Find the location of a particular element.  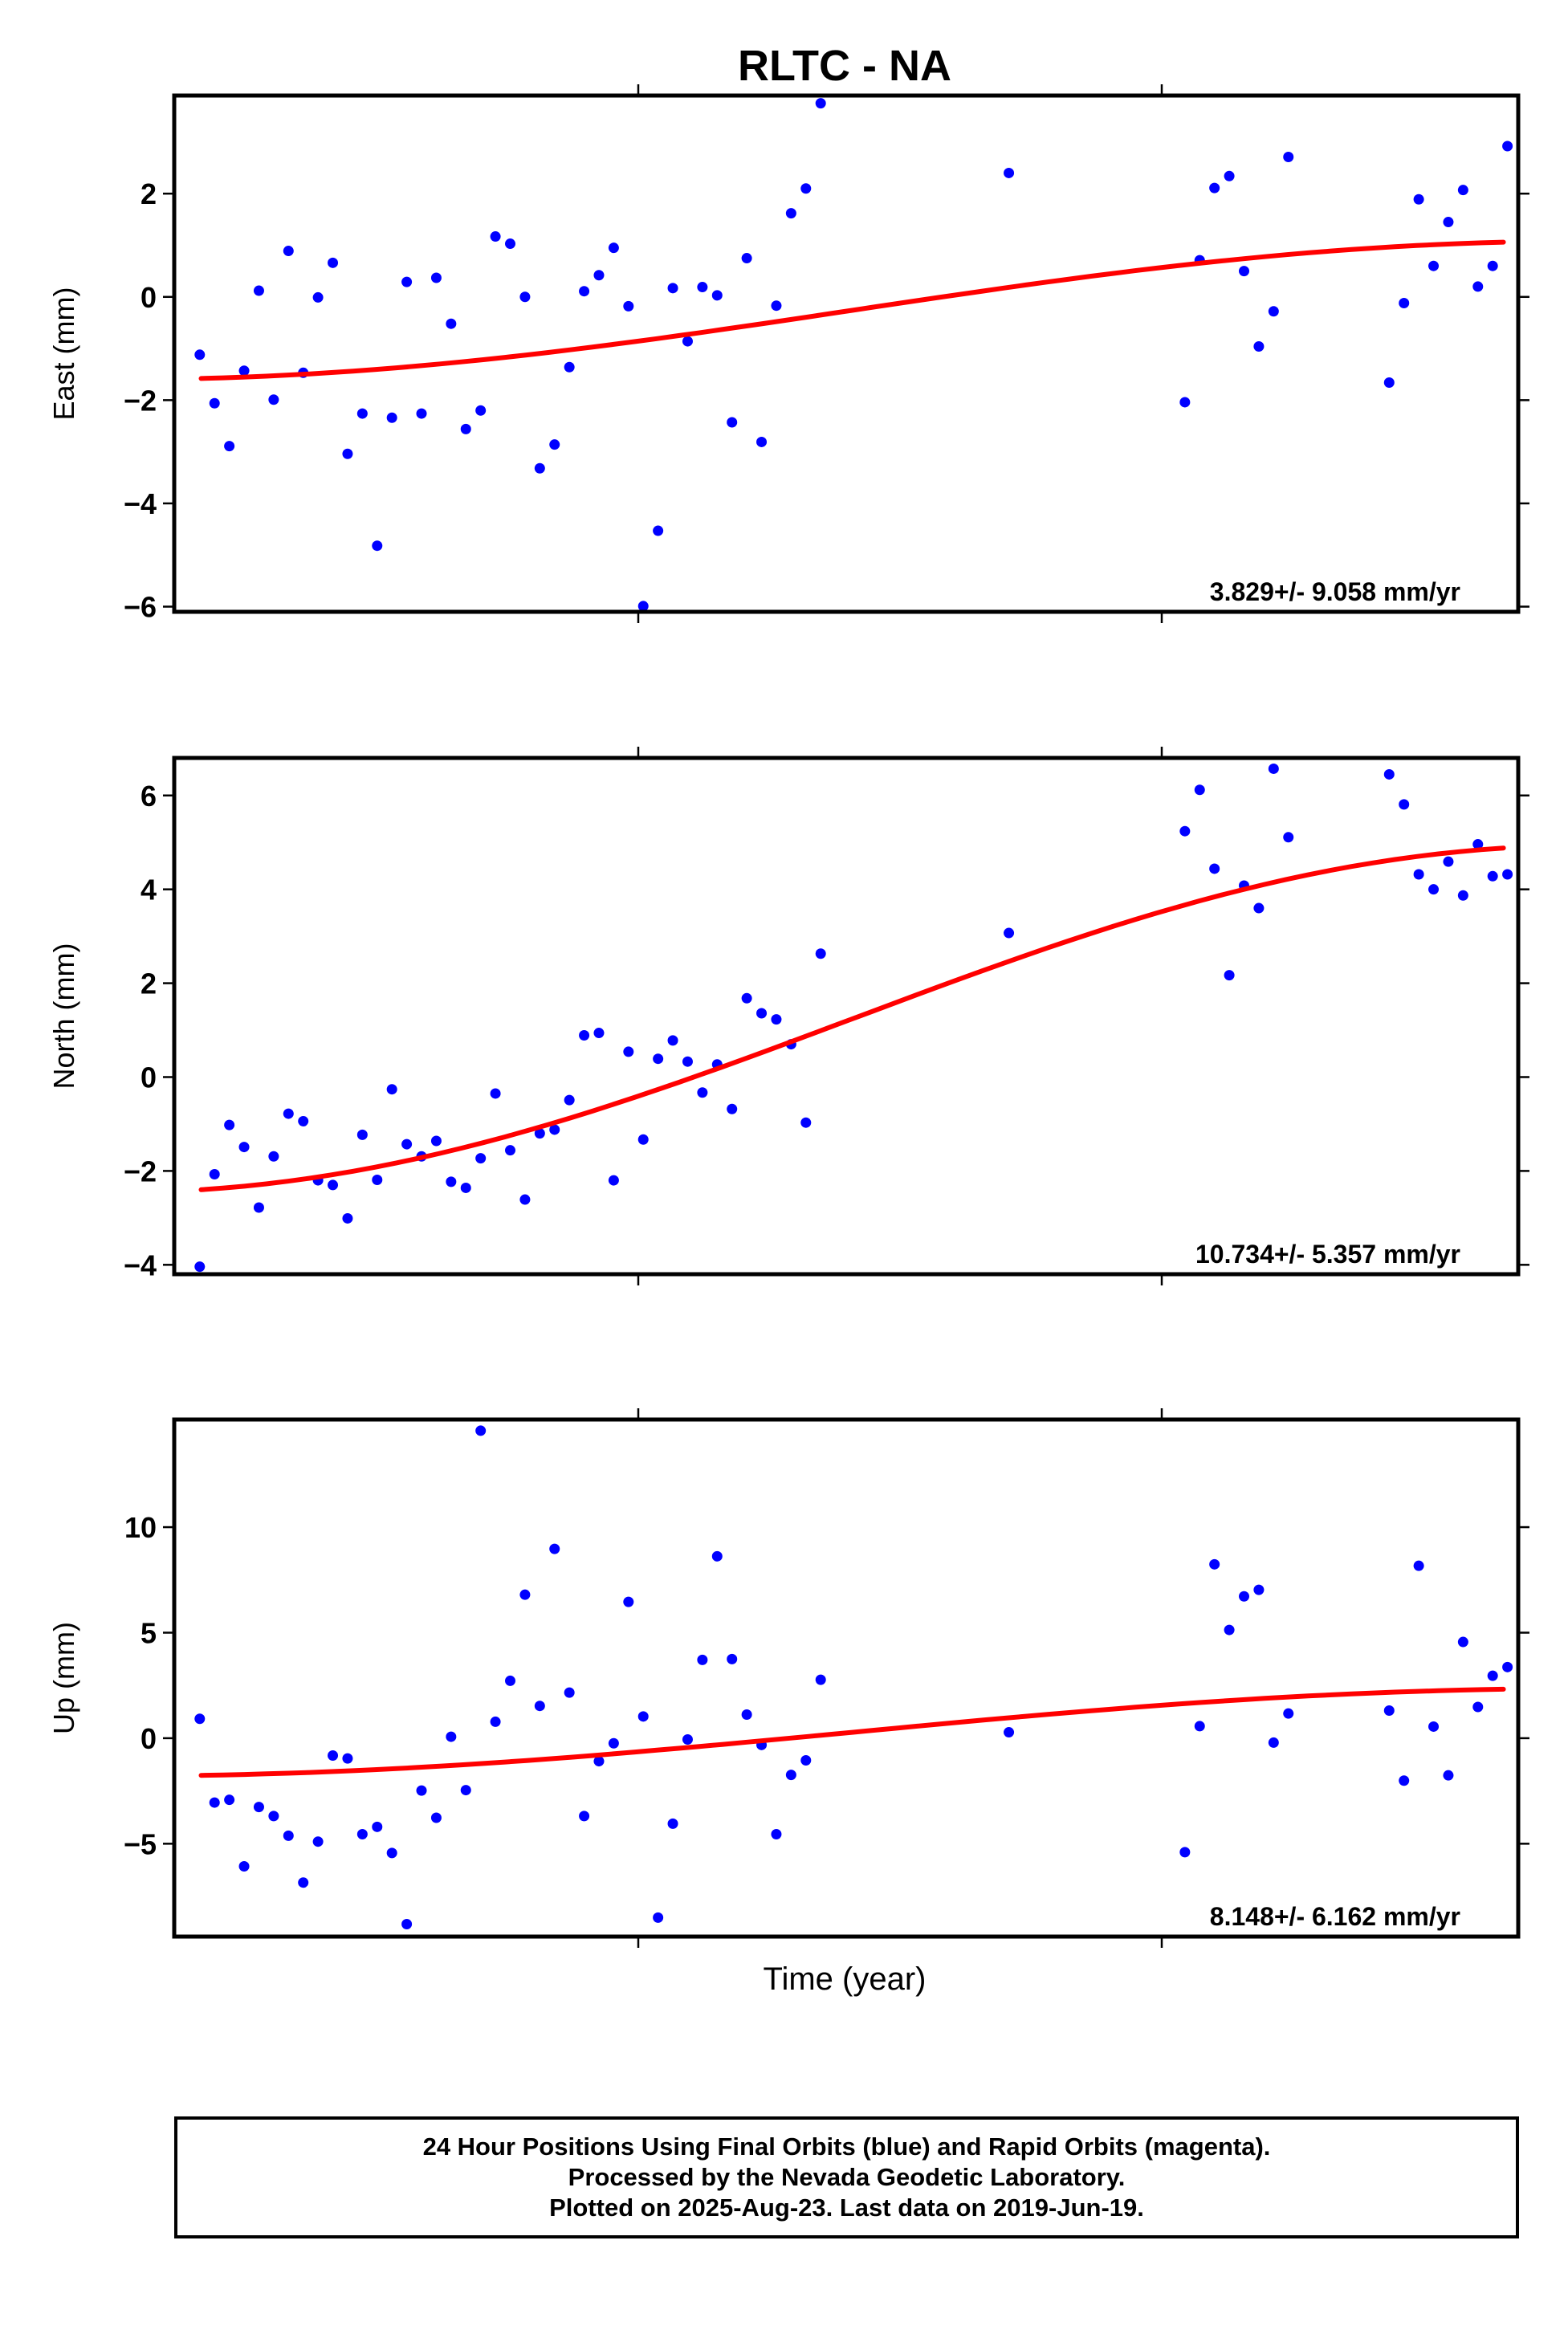

y-axis-label: Up (mm) is located at coordinates (63, 1678).